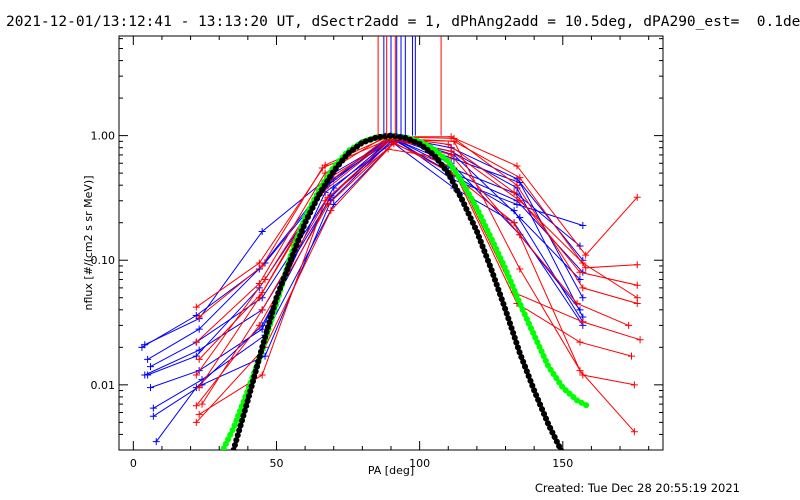  Describe the element at coordinates (133, 463) in the screenshot. I see `x-tick-label: 0` at that location.